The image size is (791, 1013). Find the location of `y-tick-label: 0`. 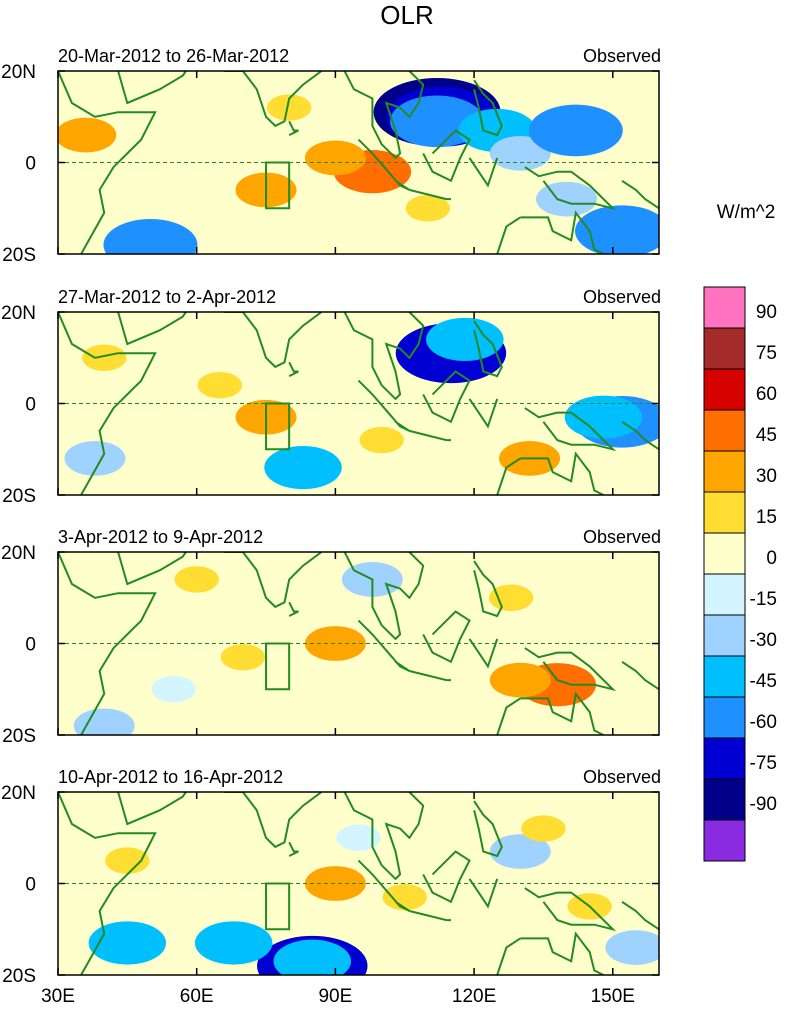

y-tick-label: 0 is located at coordinates (30, 645).